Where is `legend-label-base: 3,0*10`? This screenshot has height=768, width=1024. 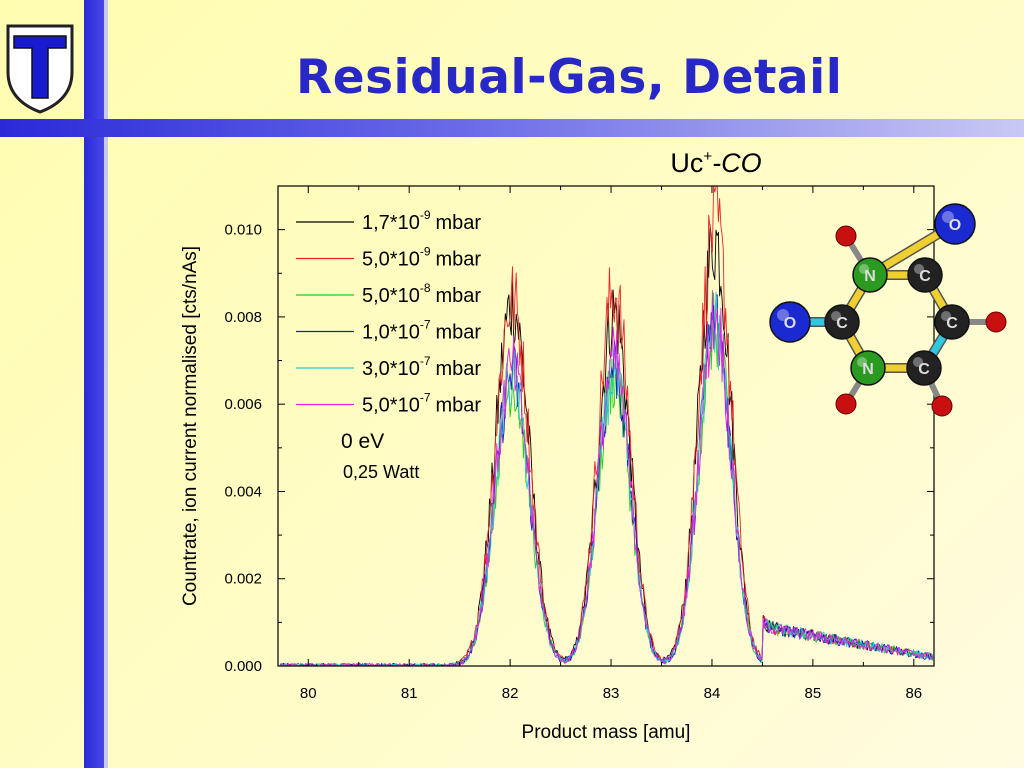
legend-label-base: 3,0*10 is located at coordinates (391, 369).